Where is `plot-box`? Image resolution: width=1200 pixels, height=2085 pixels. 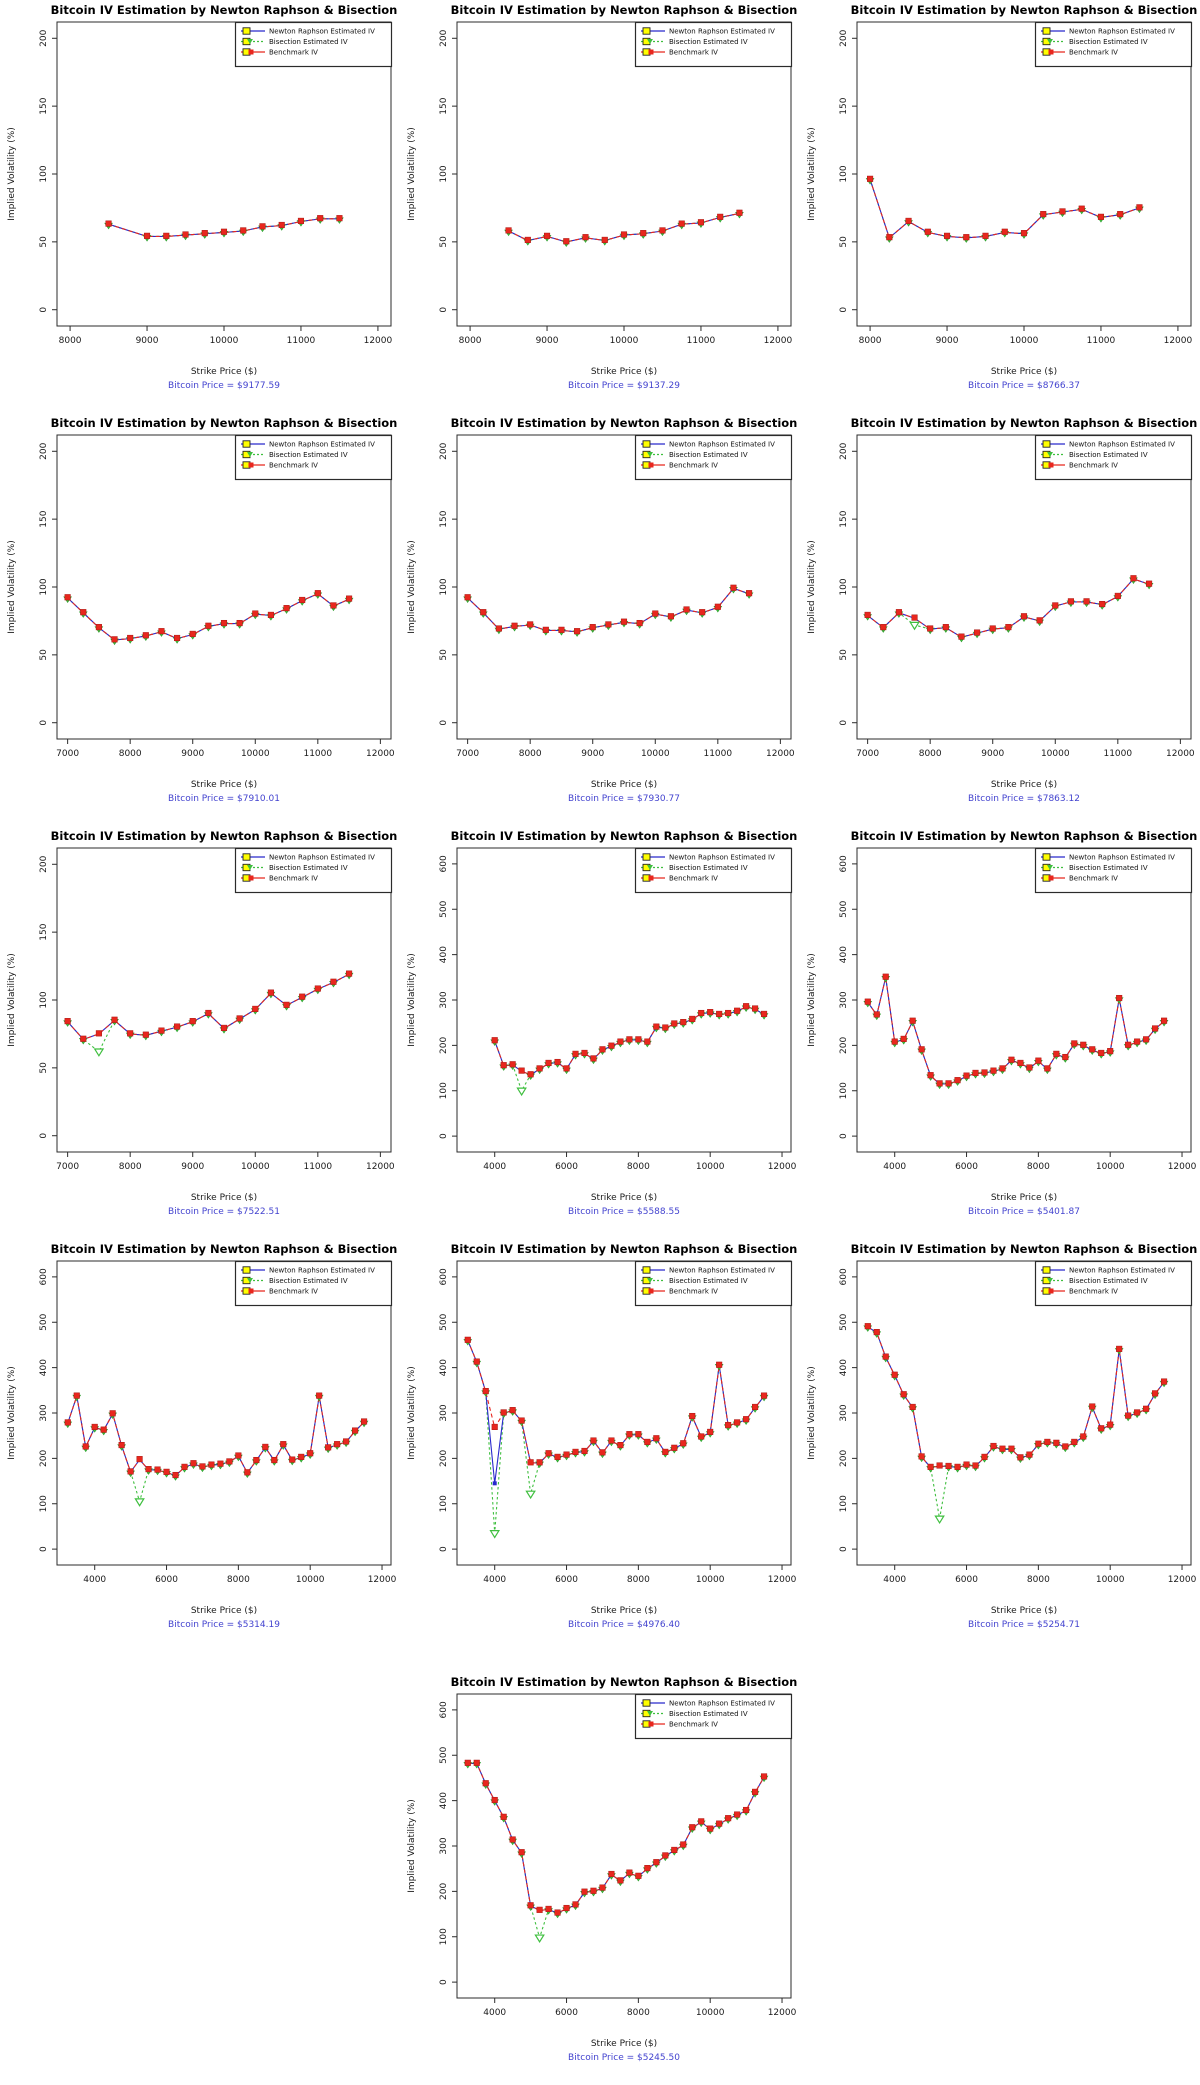 plot-box is located at coordinates (624, 1846).